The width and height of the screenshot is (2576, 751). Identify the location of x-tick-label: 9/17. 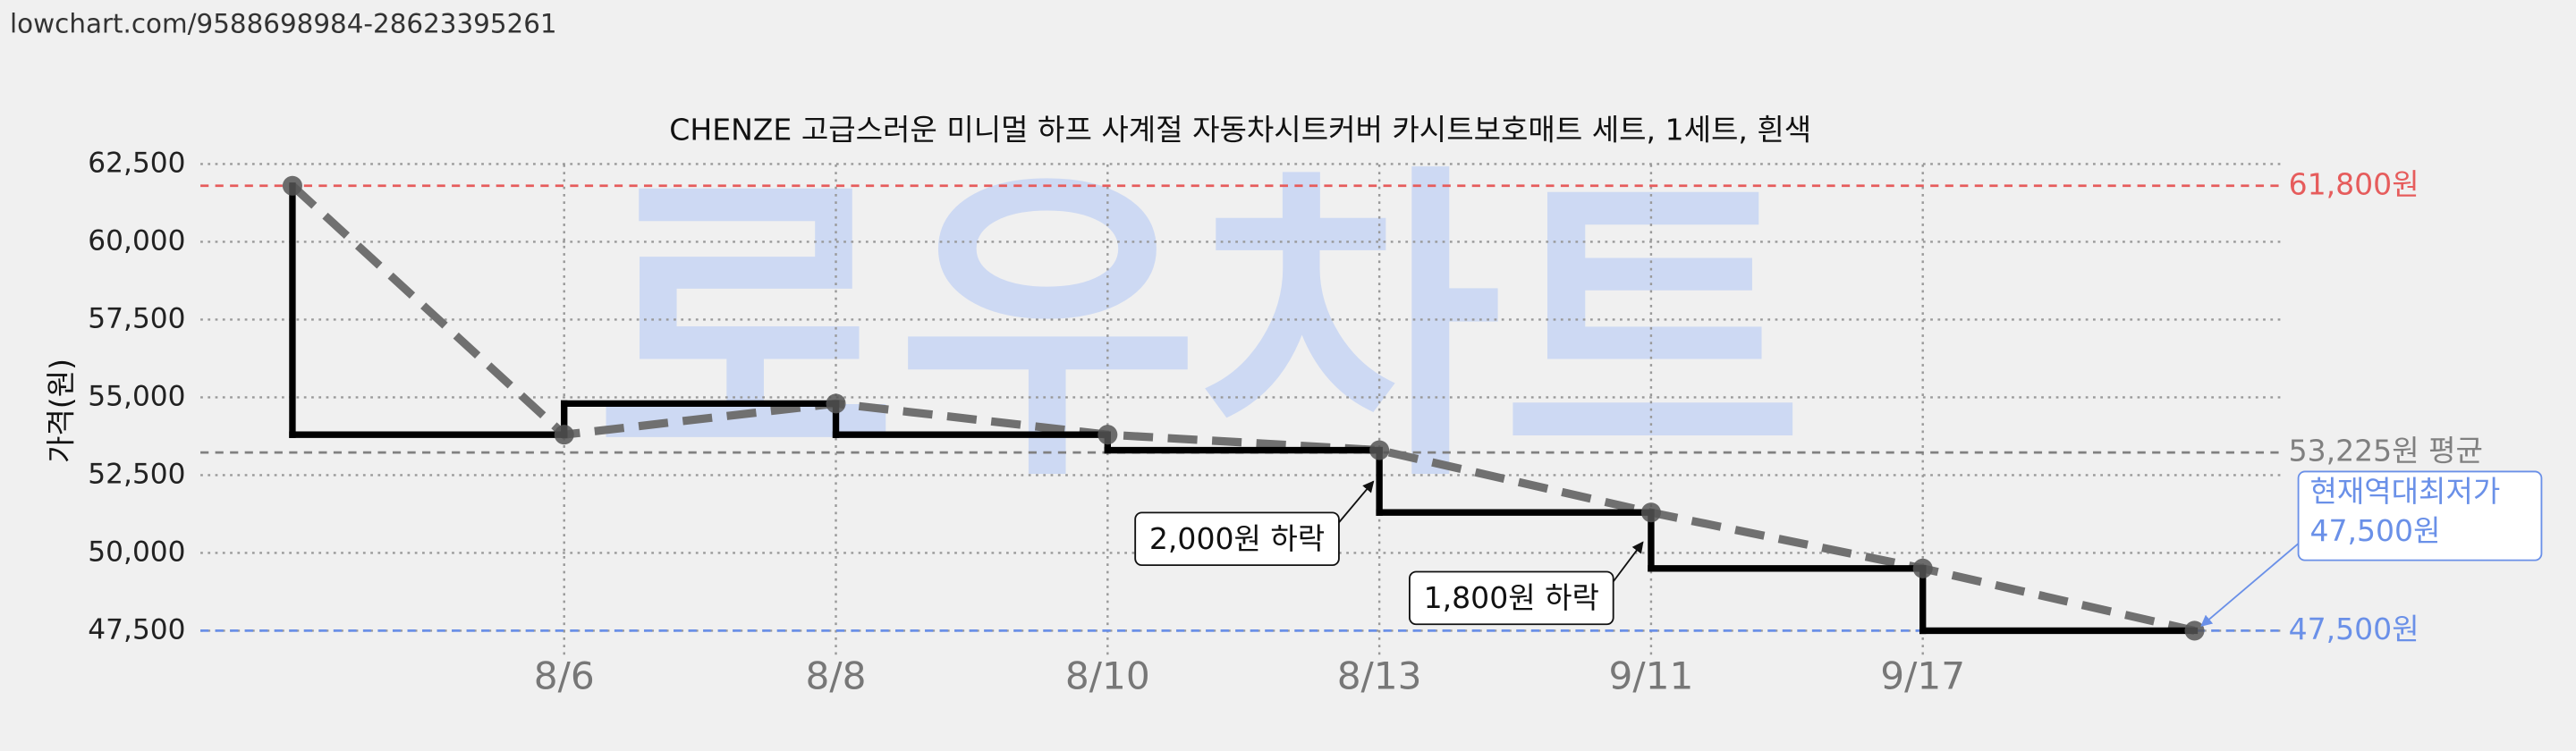
(1922, 675).